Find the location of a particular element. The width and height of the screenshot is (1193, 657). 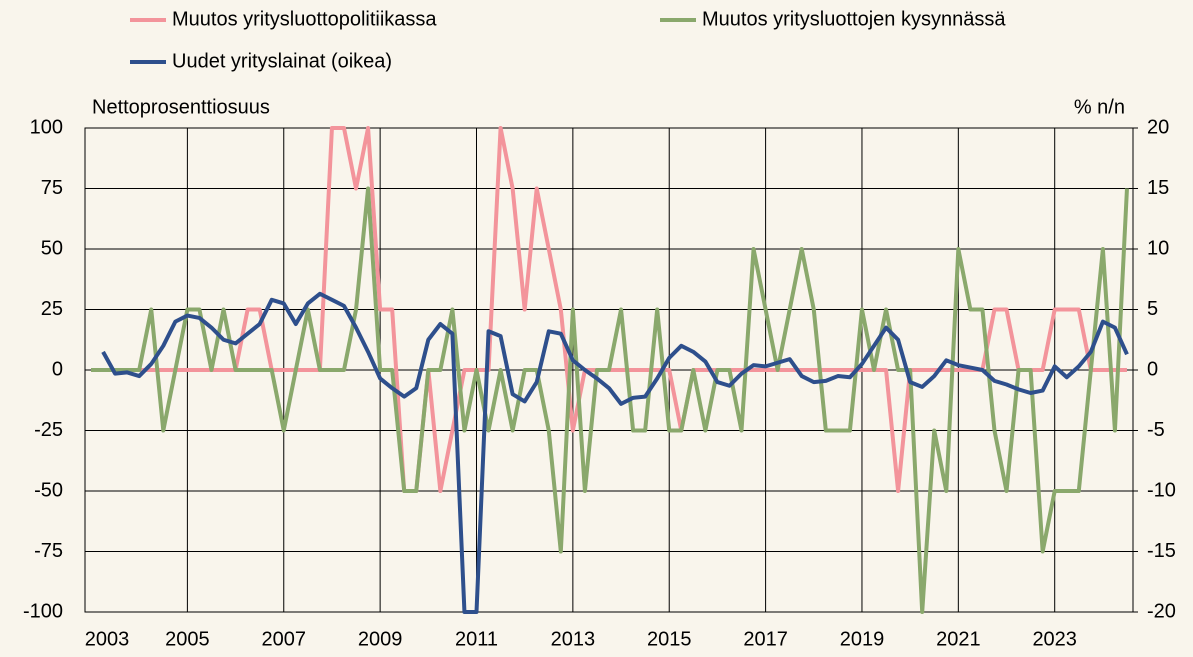

x-tick-label: 2023 is located at coordinates (1054, 639).